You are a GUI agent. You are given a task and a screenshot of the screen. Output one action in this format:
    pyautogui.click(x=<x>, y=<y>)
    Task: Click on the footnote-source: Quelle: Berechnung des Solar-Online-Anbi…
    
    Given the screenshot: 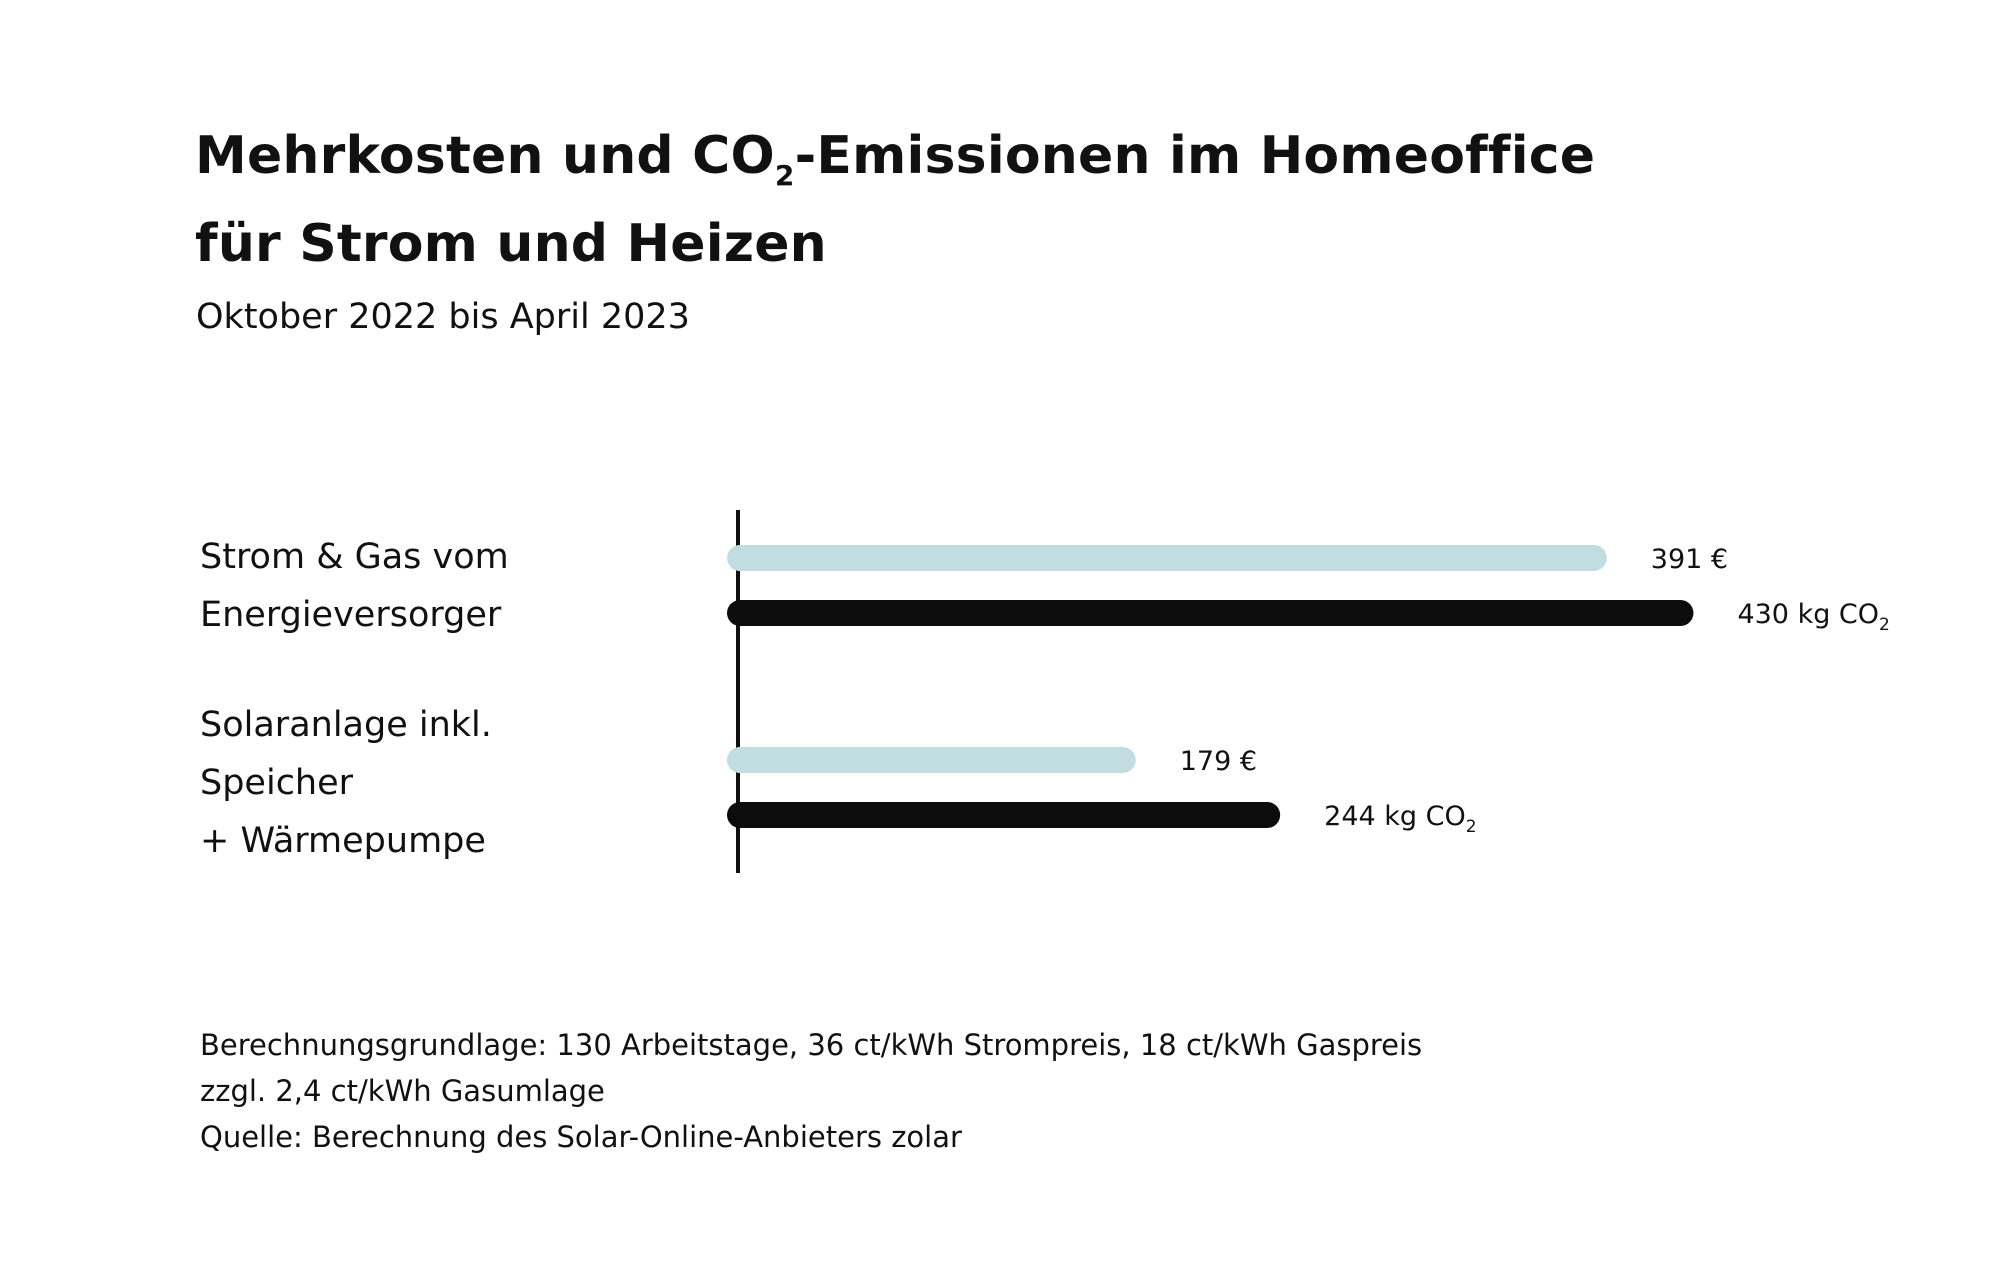 What is the action you would take?
    pyautogui.click(x=581, y=1137)
    